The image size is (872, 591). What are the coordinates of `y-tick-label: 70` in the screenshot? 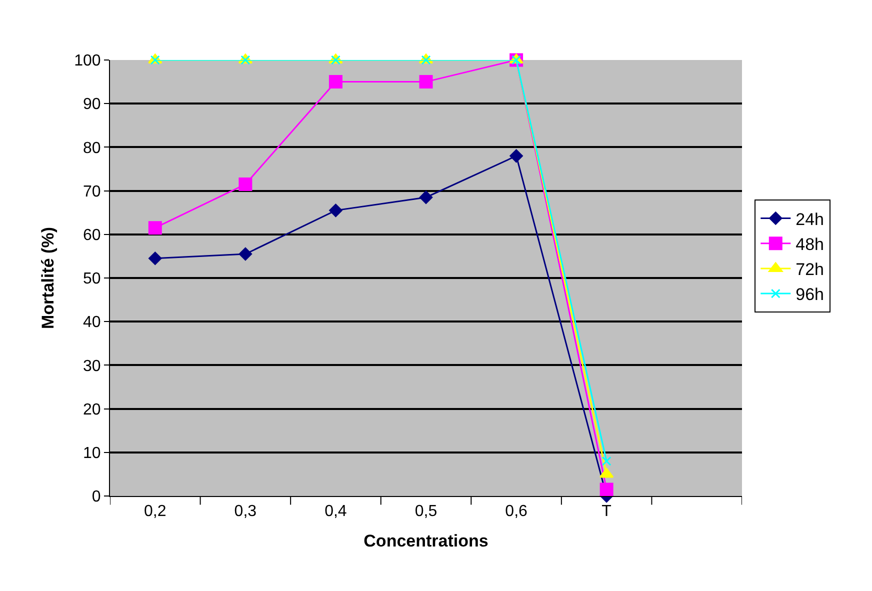 It's located at (92, 191).